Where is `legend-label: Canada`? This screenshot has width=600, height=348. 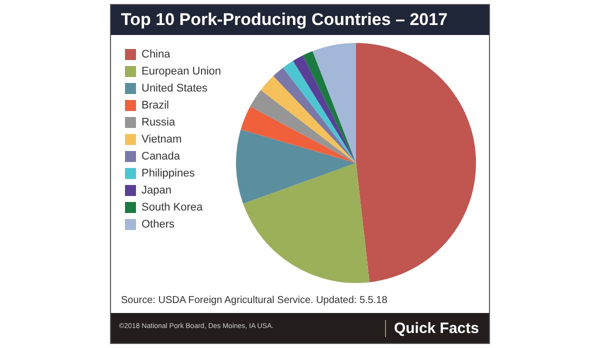 legend-label: Canada is located at coordinates (161, 156).